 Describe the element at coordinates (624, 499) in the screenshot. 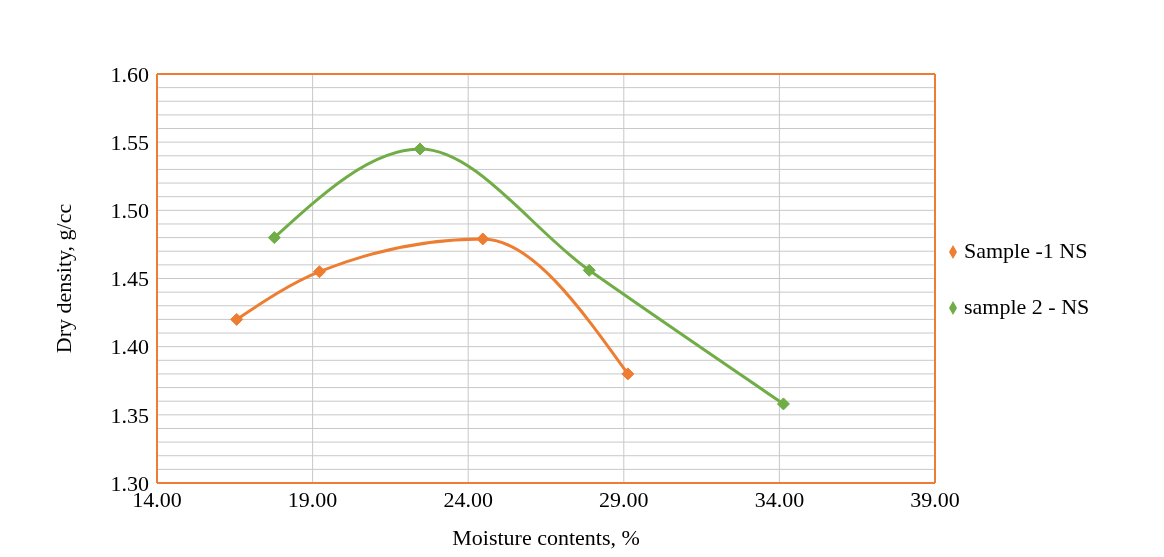

I see `x-tick-label: 29.00` at that location.